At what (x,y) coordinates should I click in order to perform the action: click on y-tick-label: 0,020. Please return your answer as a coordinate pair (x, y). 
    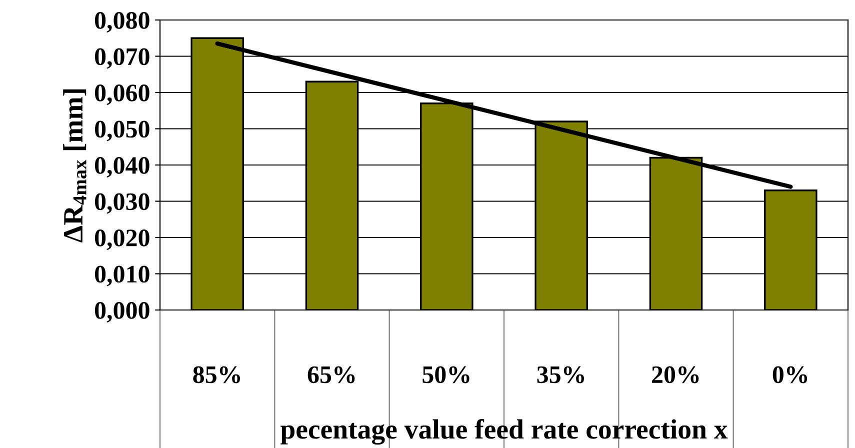
    Looking at the image, I should click on (122, 240).